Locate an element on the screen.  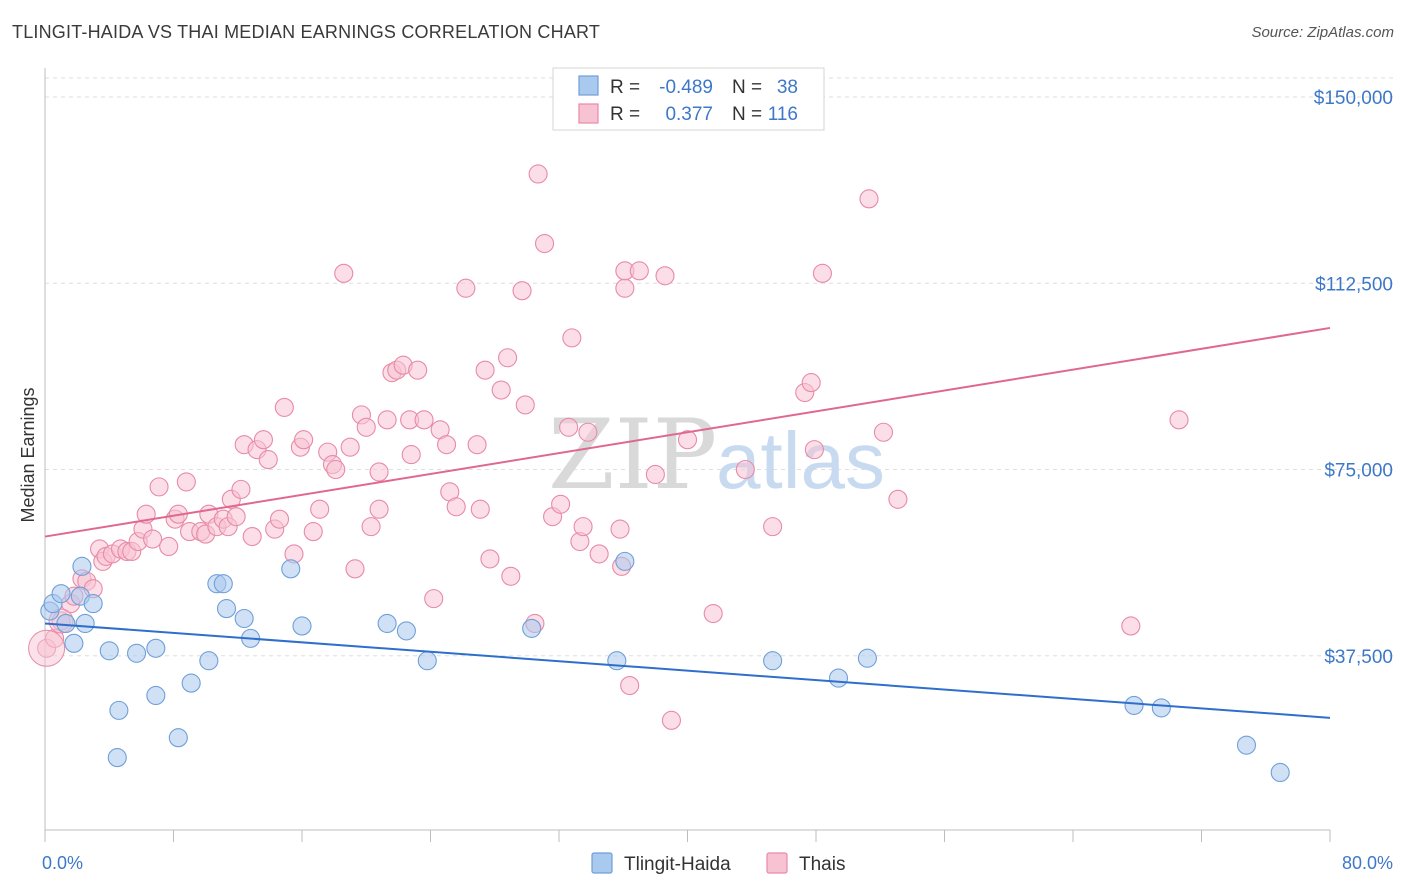
tlingit-haida-trend-line is located at coordinates (687, 670).